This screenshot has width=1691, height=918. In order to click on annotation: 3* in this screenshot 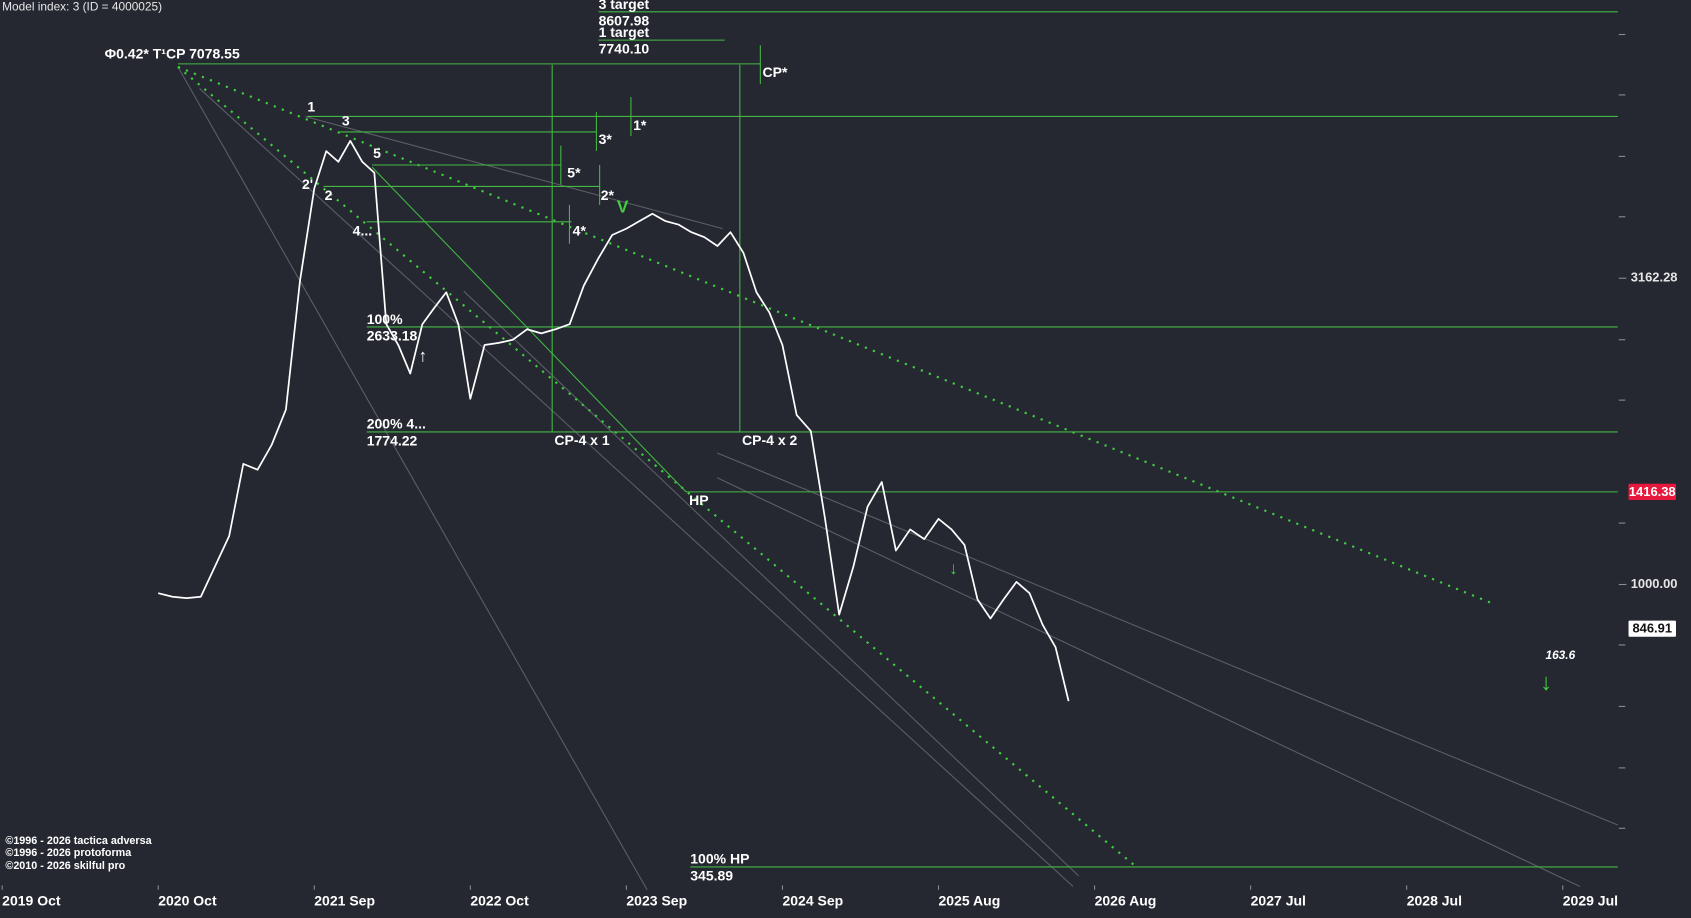, I will do `click(606, 139)`.